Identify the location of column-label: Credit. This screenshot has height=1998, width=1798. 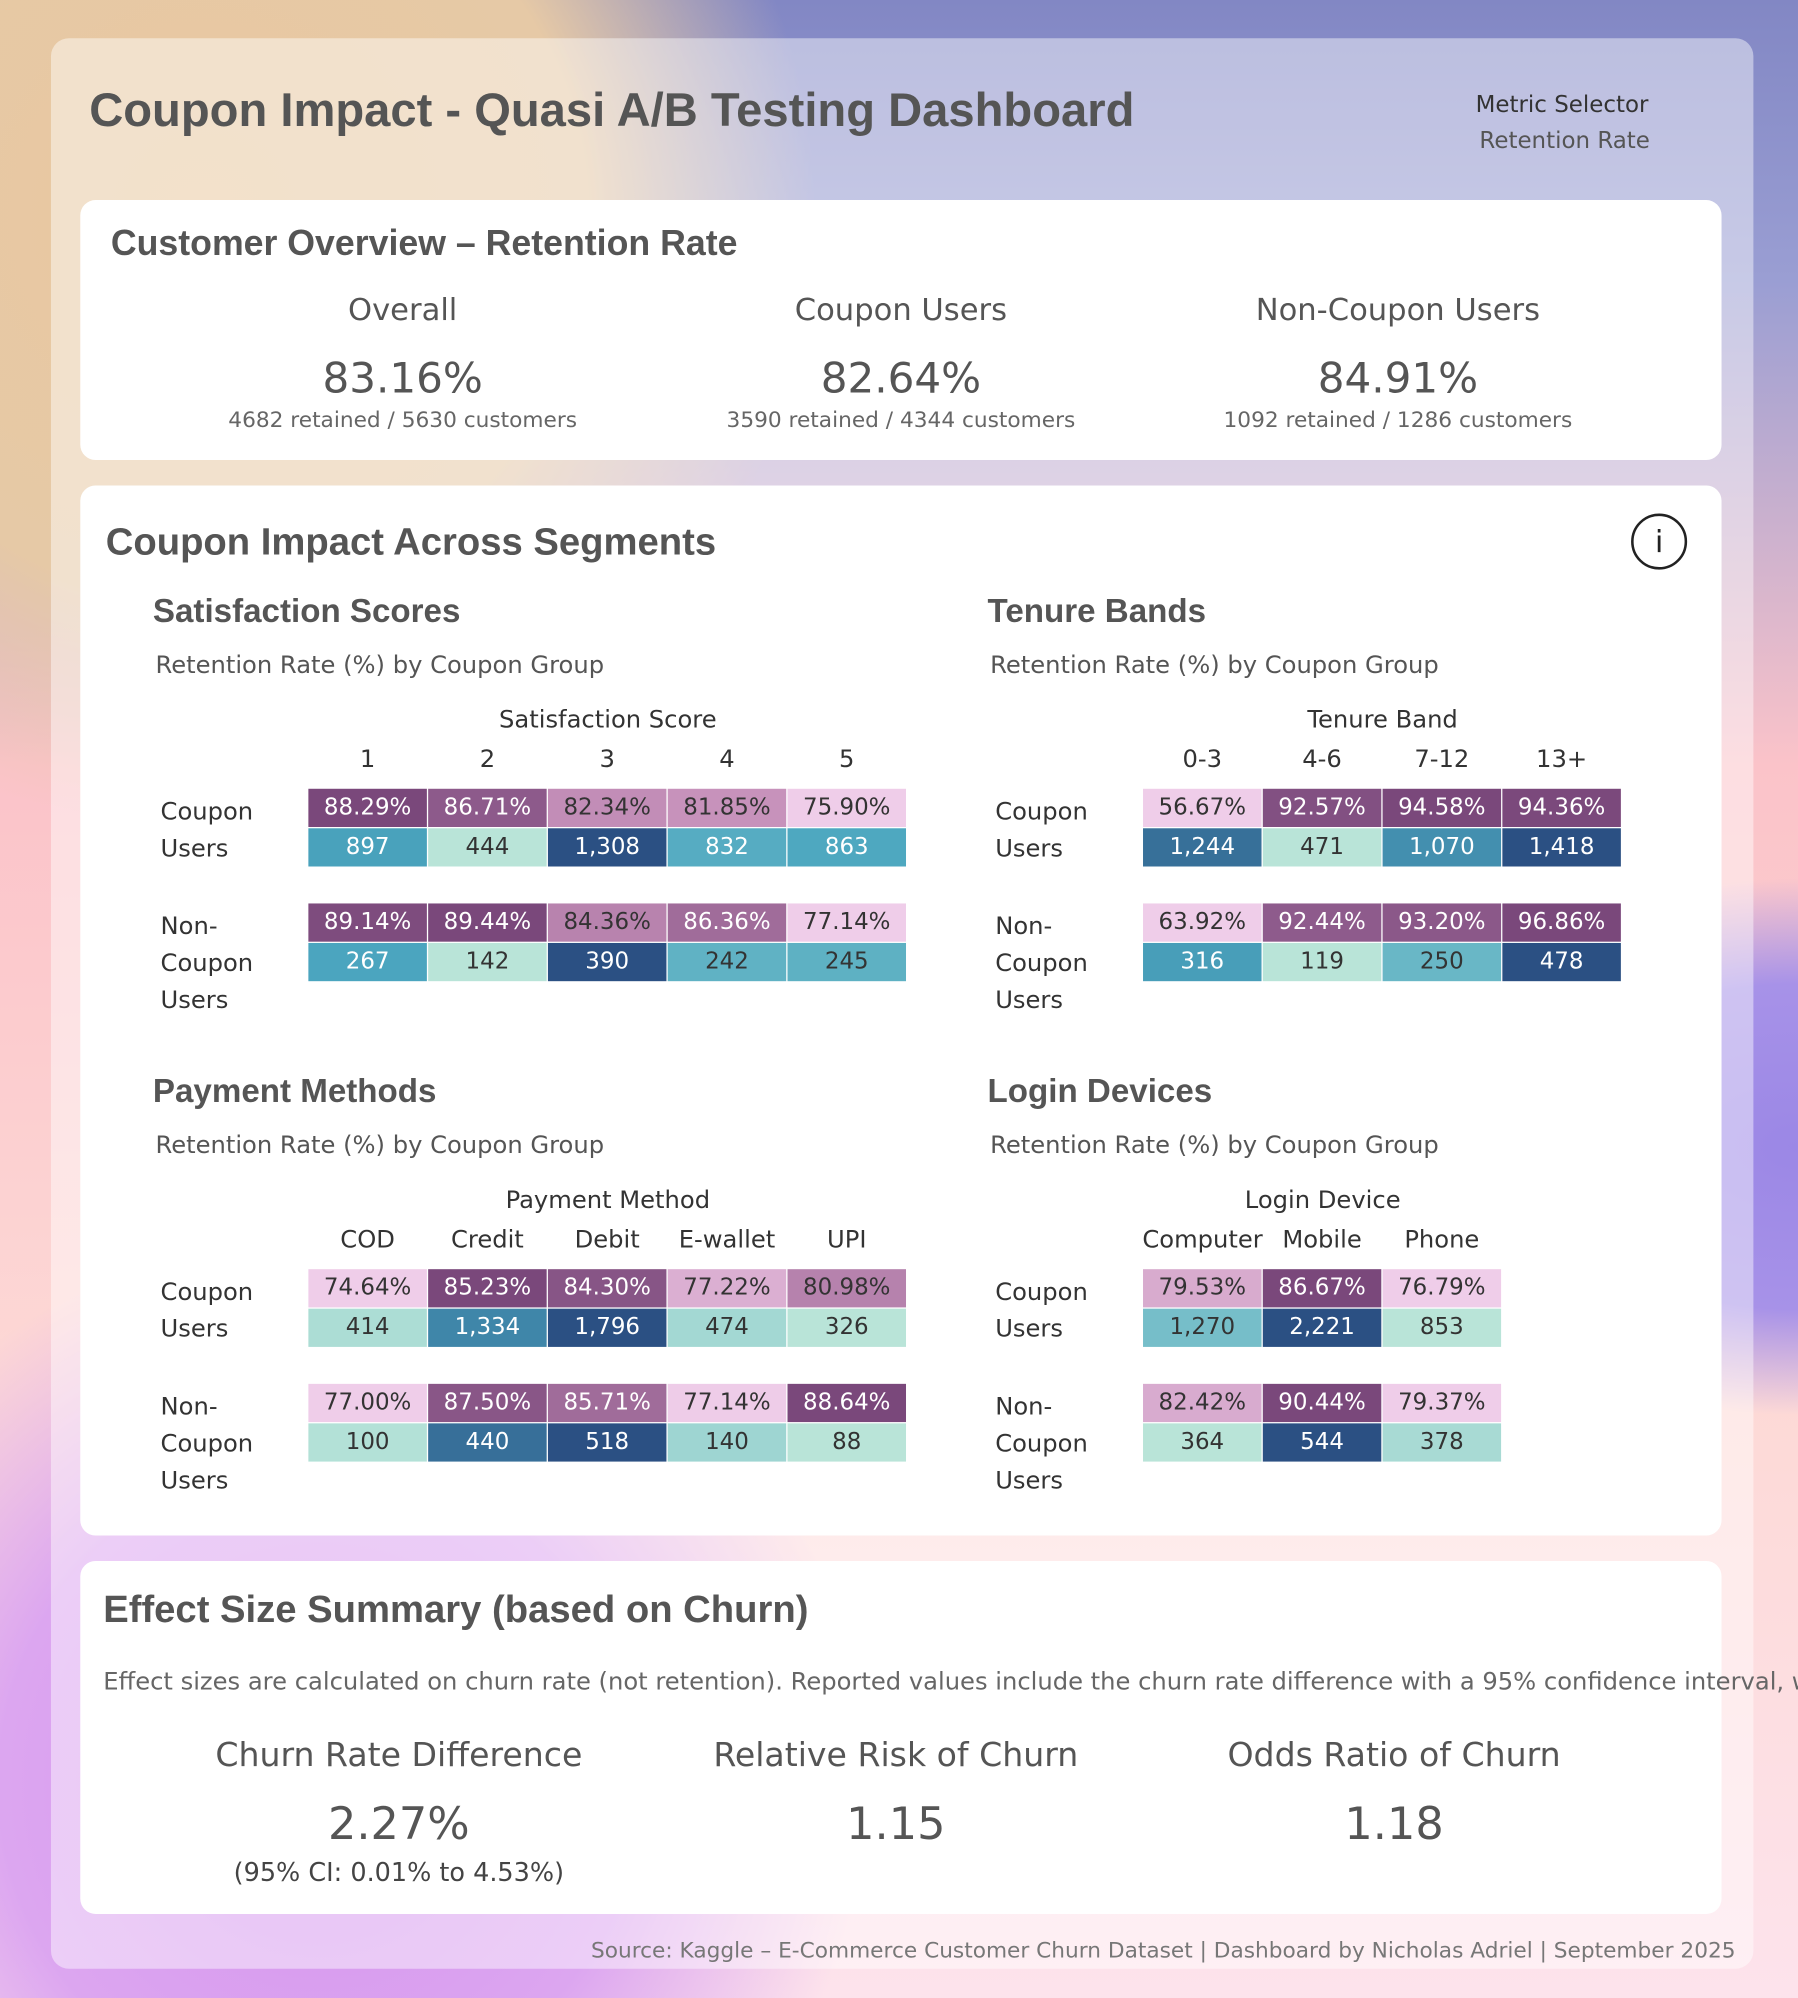
(487, 1239).